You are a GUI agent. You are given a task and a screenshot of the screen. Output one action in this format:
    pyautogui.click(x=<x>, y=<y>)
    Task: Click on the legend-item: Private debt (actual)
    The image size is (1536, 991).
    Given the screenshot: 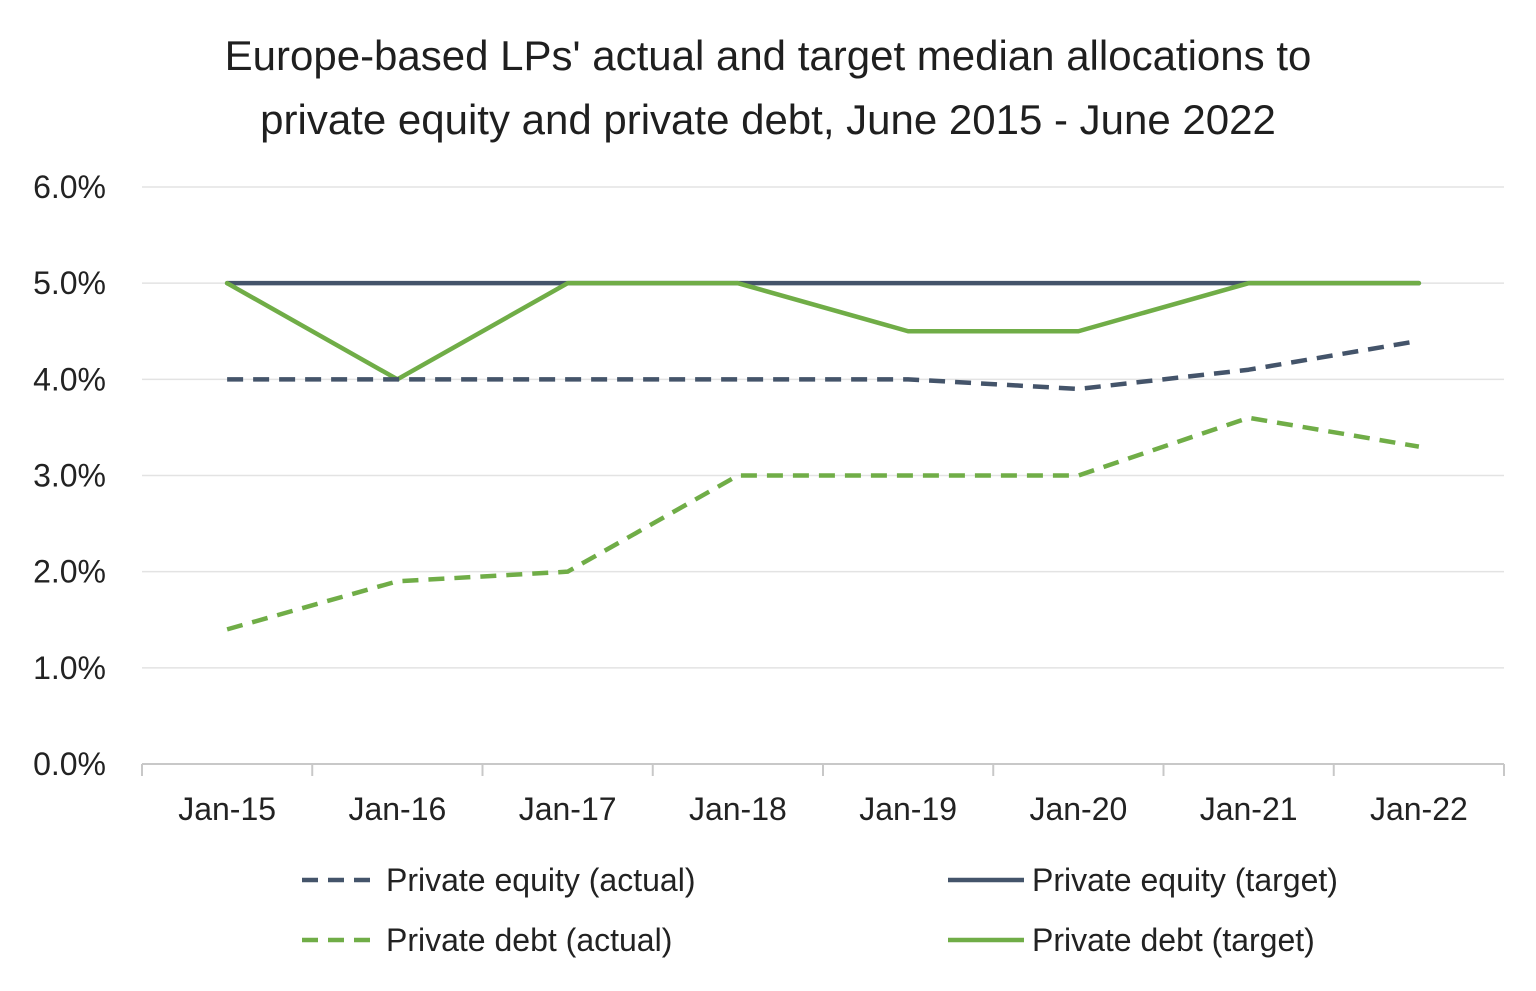 What is the action you would take?
    pyautogui.click(x=487, y=940)
    